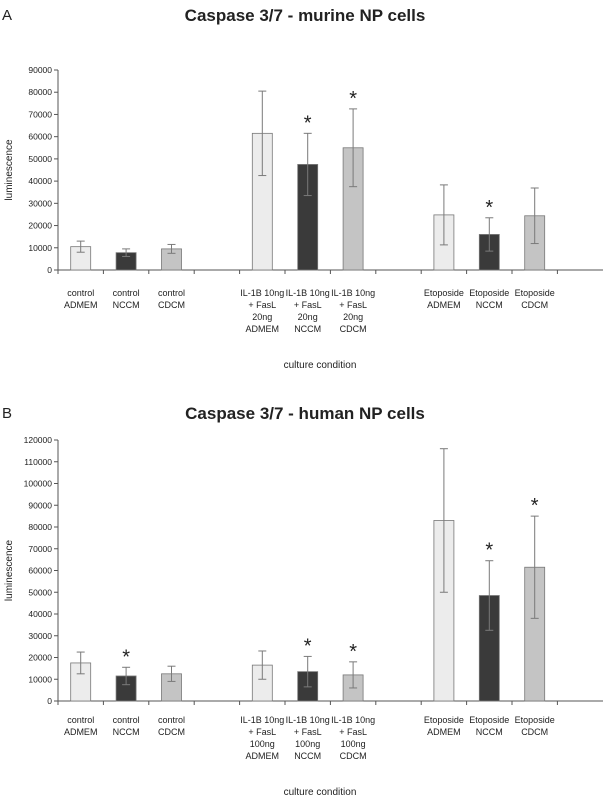 The width and height of the screenshot is (610, 800). Describe the element at coordinates (38, 440) in the screenshot. I see `y-tick-label: 120000` at that location.